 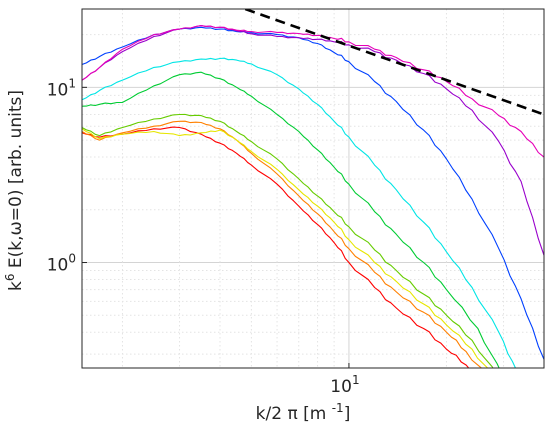 I want to click on y-tick-label-1: 10⁰, so click(x=61, y=264).